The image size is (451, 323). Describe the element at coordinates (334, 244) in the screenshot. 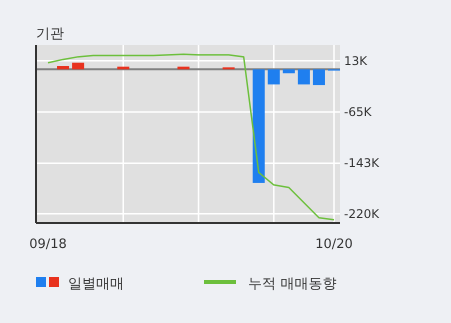

I see `x-tick-label: 10/20` at that location.